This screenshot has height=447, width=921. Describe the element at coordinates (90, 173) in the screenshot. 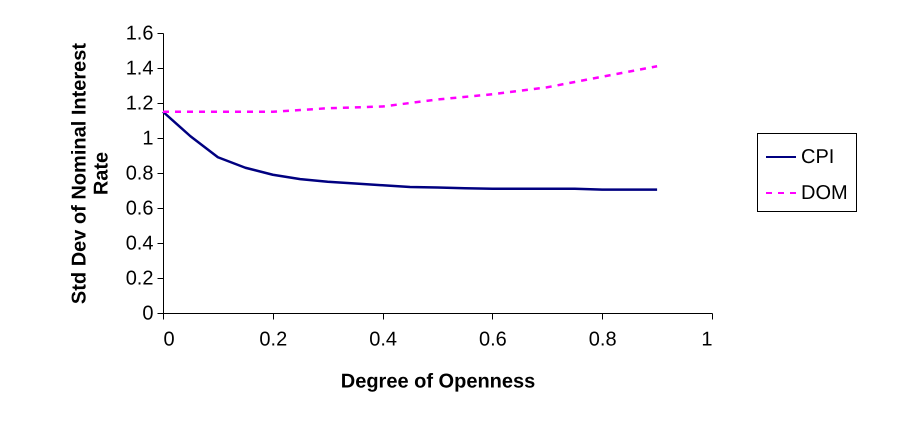

I see `y-axis-title: Std Dev of Nominal Interest Rate` at that location.